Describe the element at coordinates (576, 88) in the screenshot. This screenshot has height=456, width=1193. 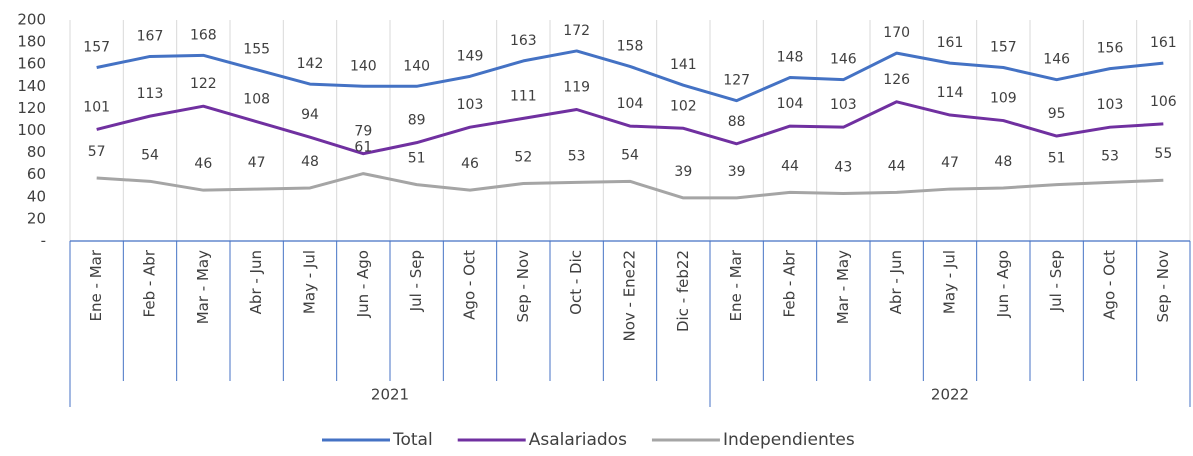
I see `data-label: 119` at that location.